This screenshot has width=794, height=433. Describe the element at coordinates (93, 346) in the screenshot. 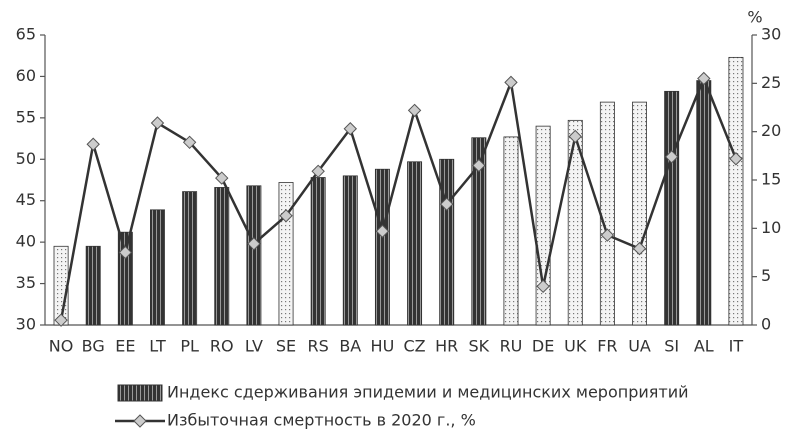

I see `x-tick-label: BG` at that location.